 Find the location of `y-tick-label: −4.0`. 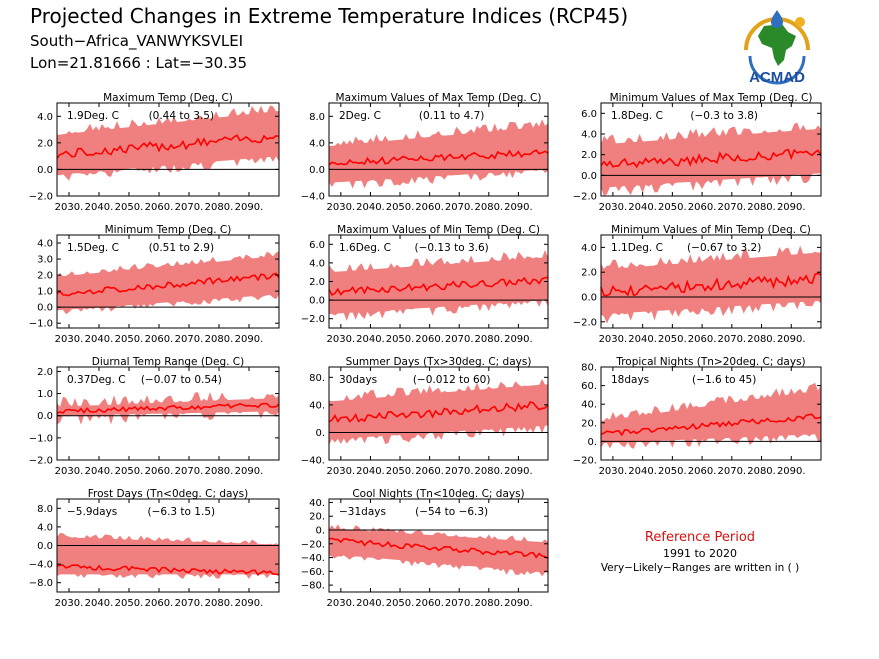

y-tick-label: −4.0 is located at coordinates (313, 197).